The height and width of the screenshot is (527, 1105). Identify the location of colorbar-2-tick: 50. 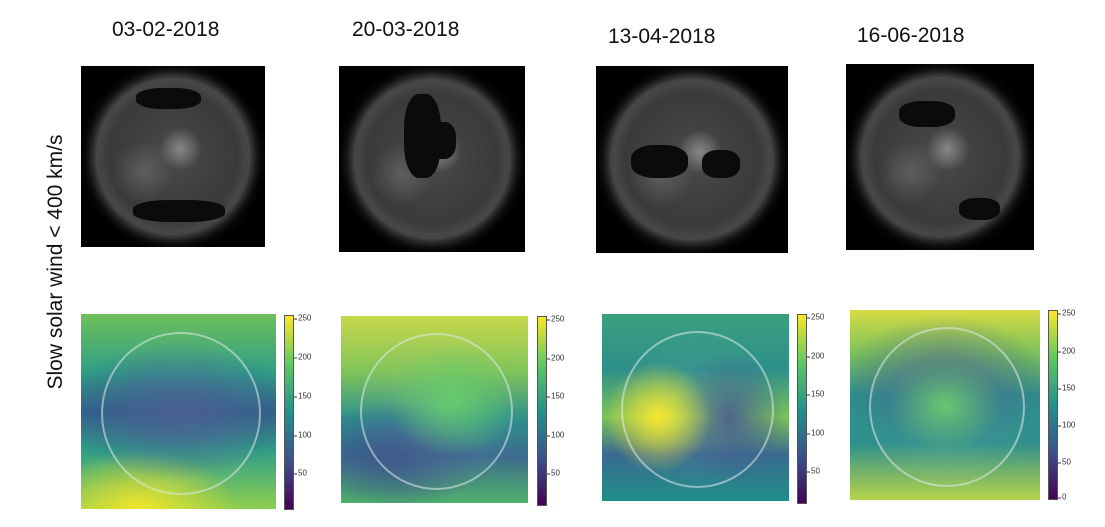
(553, 473).